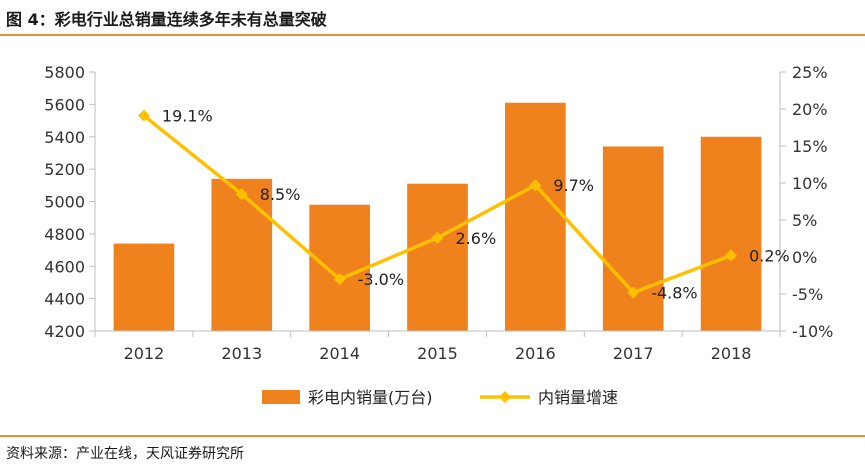  What do you see at coordinates (633, 353) in the screenshot?
I see `x-tick-label: 2017` at bounding box center [633, 353].